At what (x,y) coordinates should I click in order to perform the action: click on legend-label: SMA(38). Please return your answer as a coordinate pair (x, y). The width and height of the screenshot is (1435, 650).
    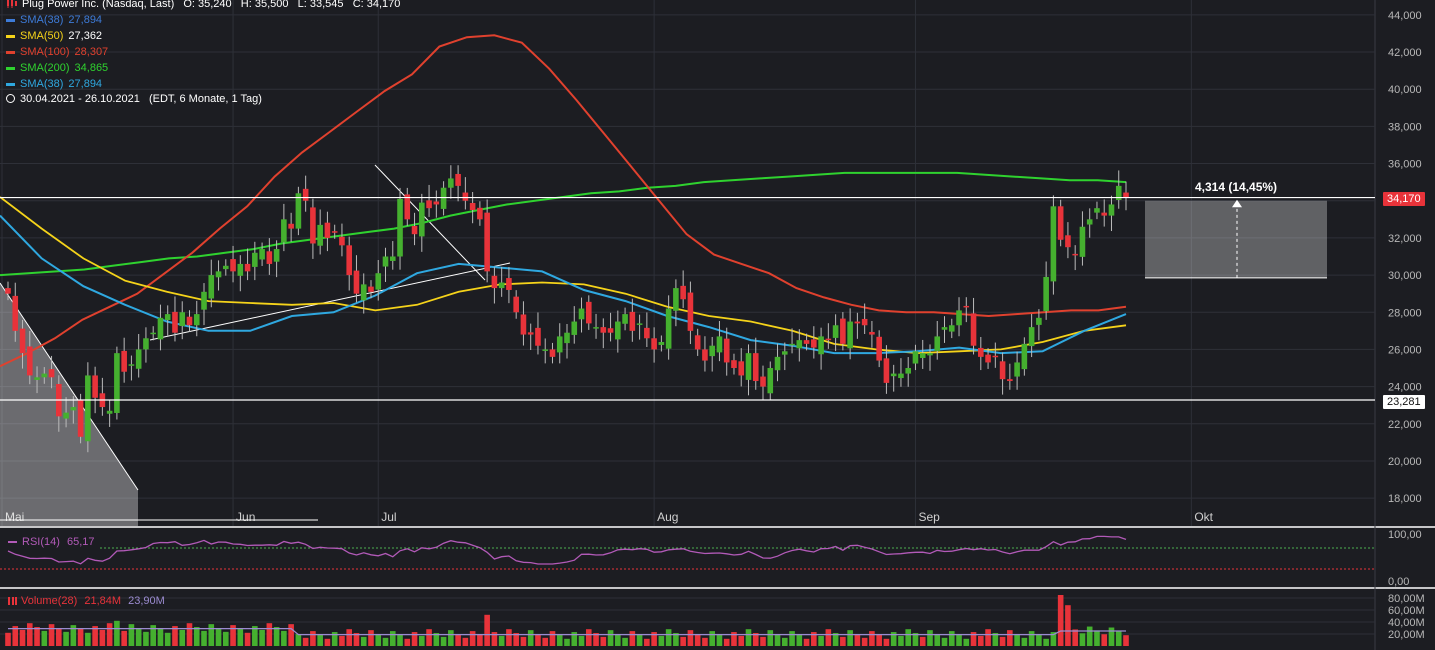
    Looking at the image, I should click on (42, 84).